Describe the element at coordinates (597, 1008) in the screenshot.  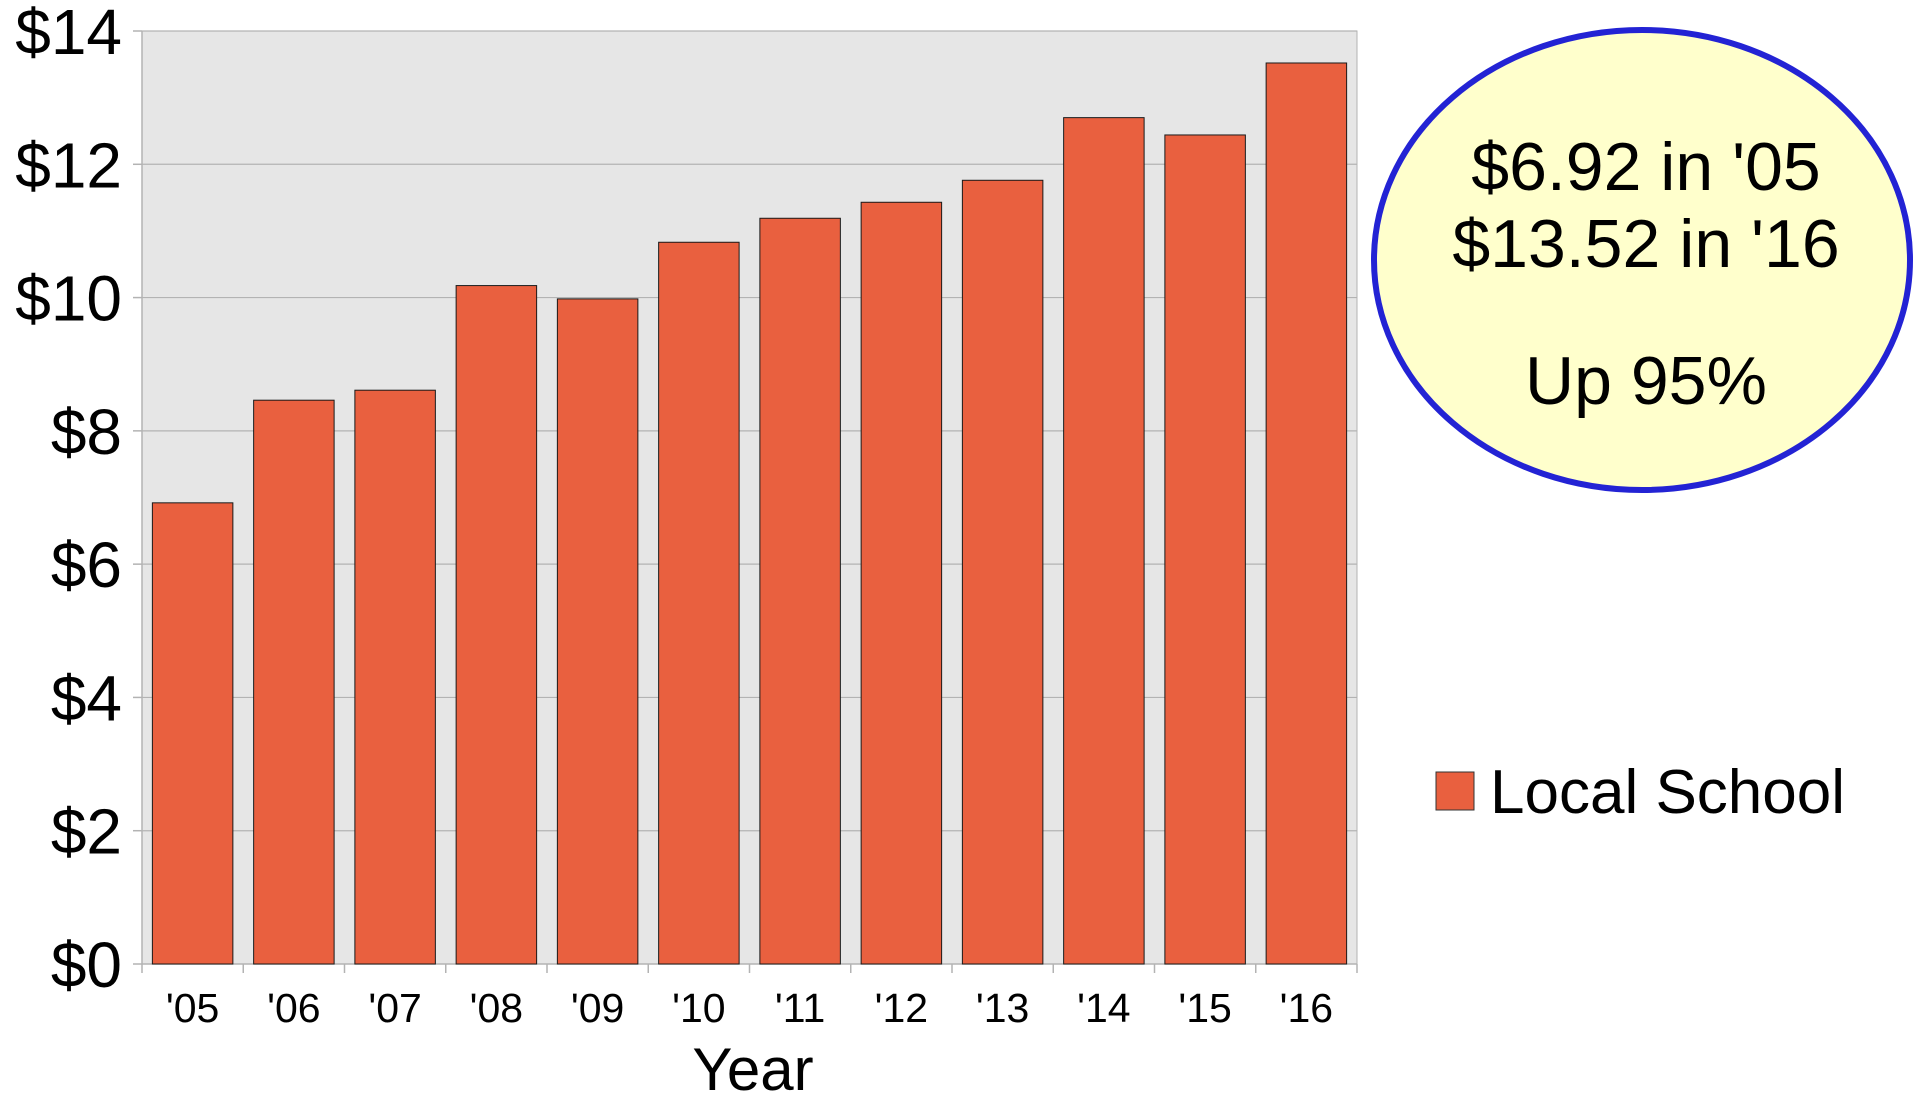
I see `x-tick-label: '09` at that location.